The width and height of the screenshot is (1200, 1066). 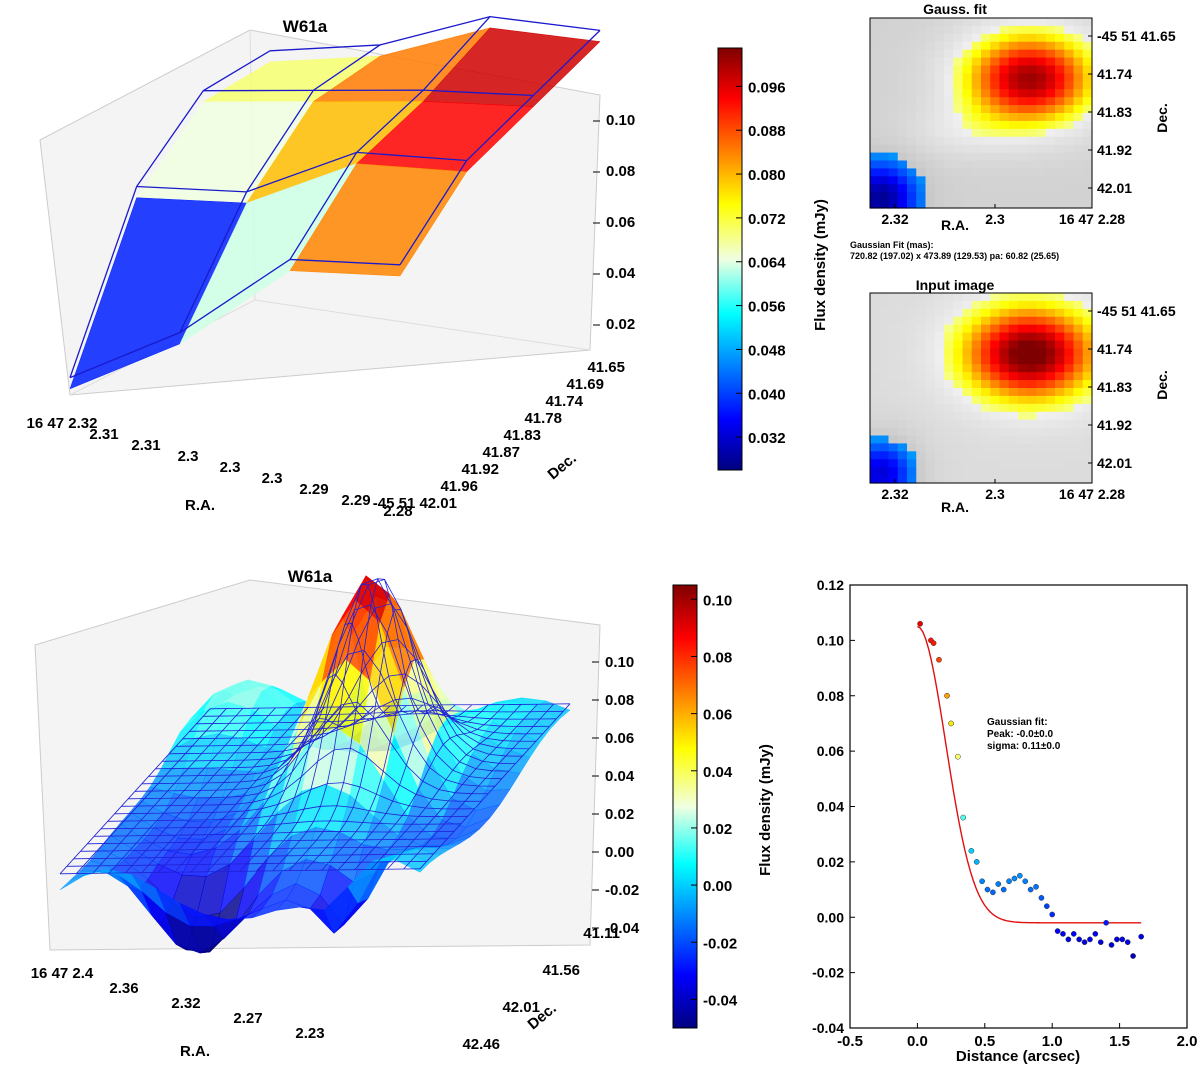 I want to click on colorbar-tick-label: 0.02, so click(x=717, y=829).